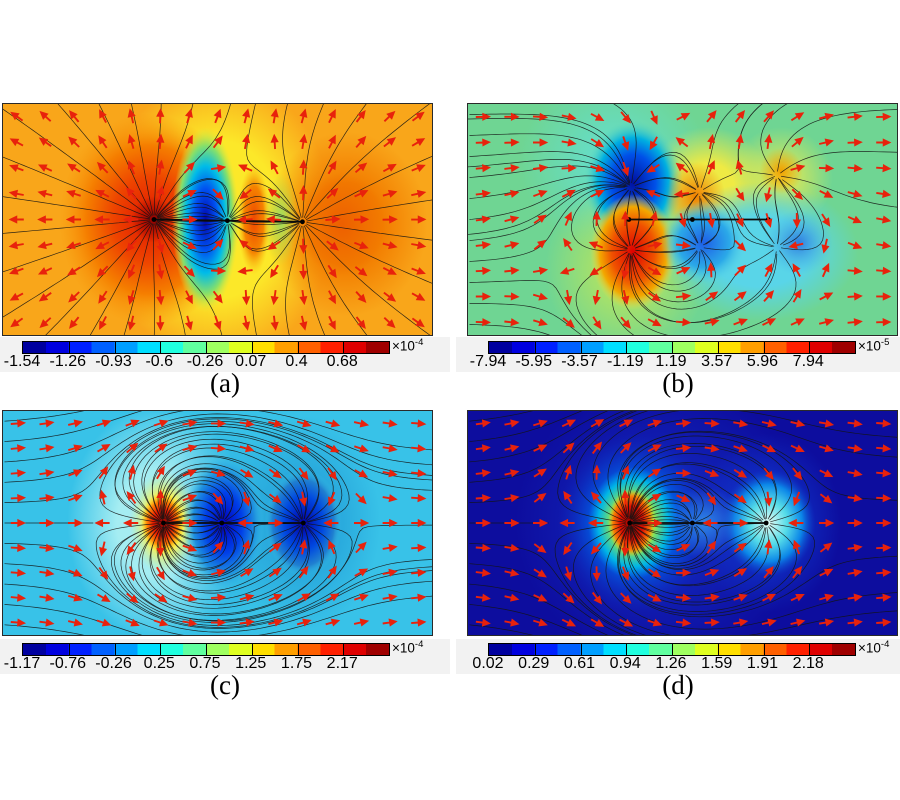  I want to click on colorbar-tick-label: 0.61, so click(579, 663).